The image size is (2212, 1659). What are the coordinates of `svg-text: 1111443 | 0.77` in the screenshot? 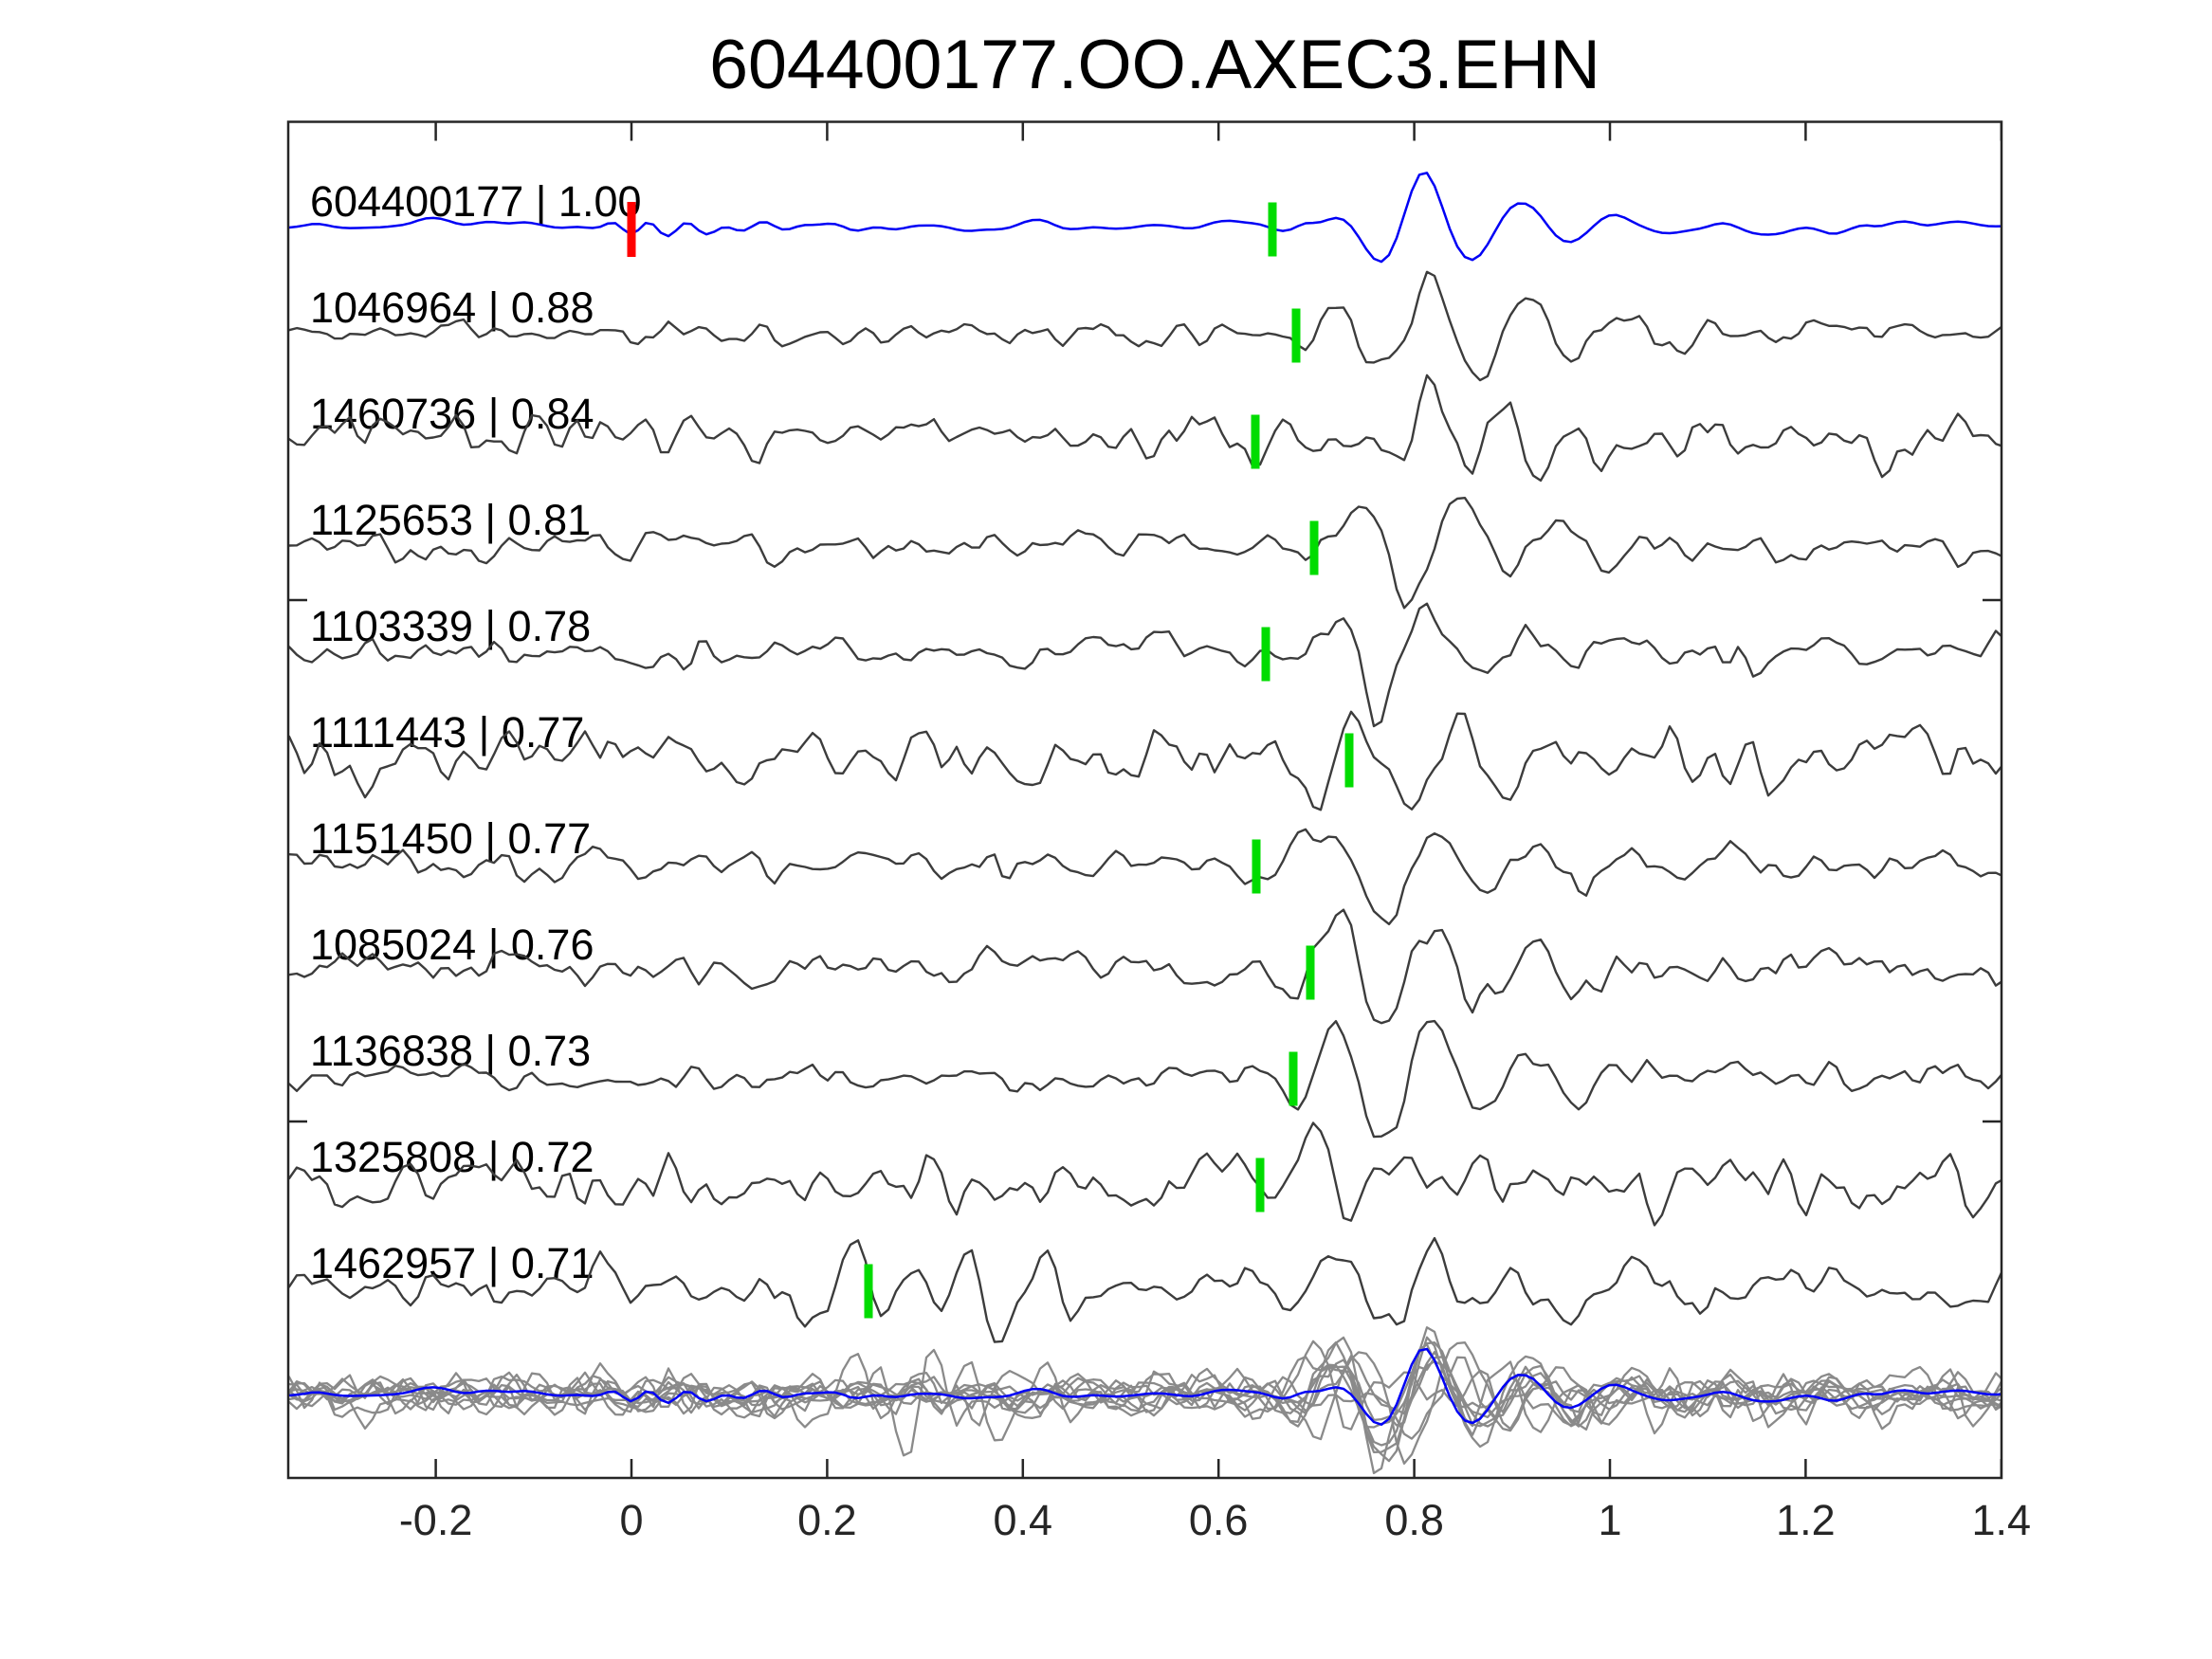 It's located at (447, 732).